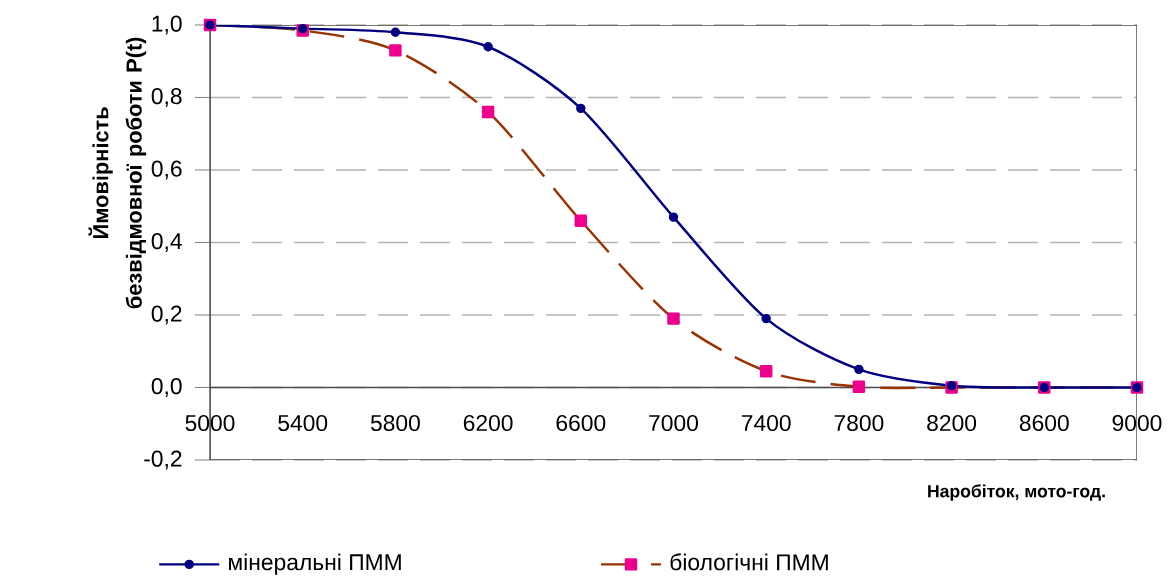 This screenshot has width=1174, height=581. I want to click on x-tick-label: 6600, so click(581, 423).